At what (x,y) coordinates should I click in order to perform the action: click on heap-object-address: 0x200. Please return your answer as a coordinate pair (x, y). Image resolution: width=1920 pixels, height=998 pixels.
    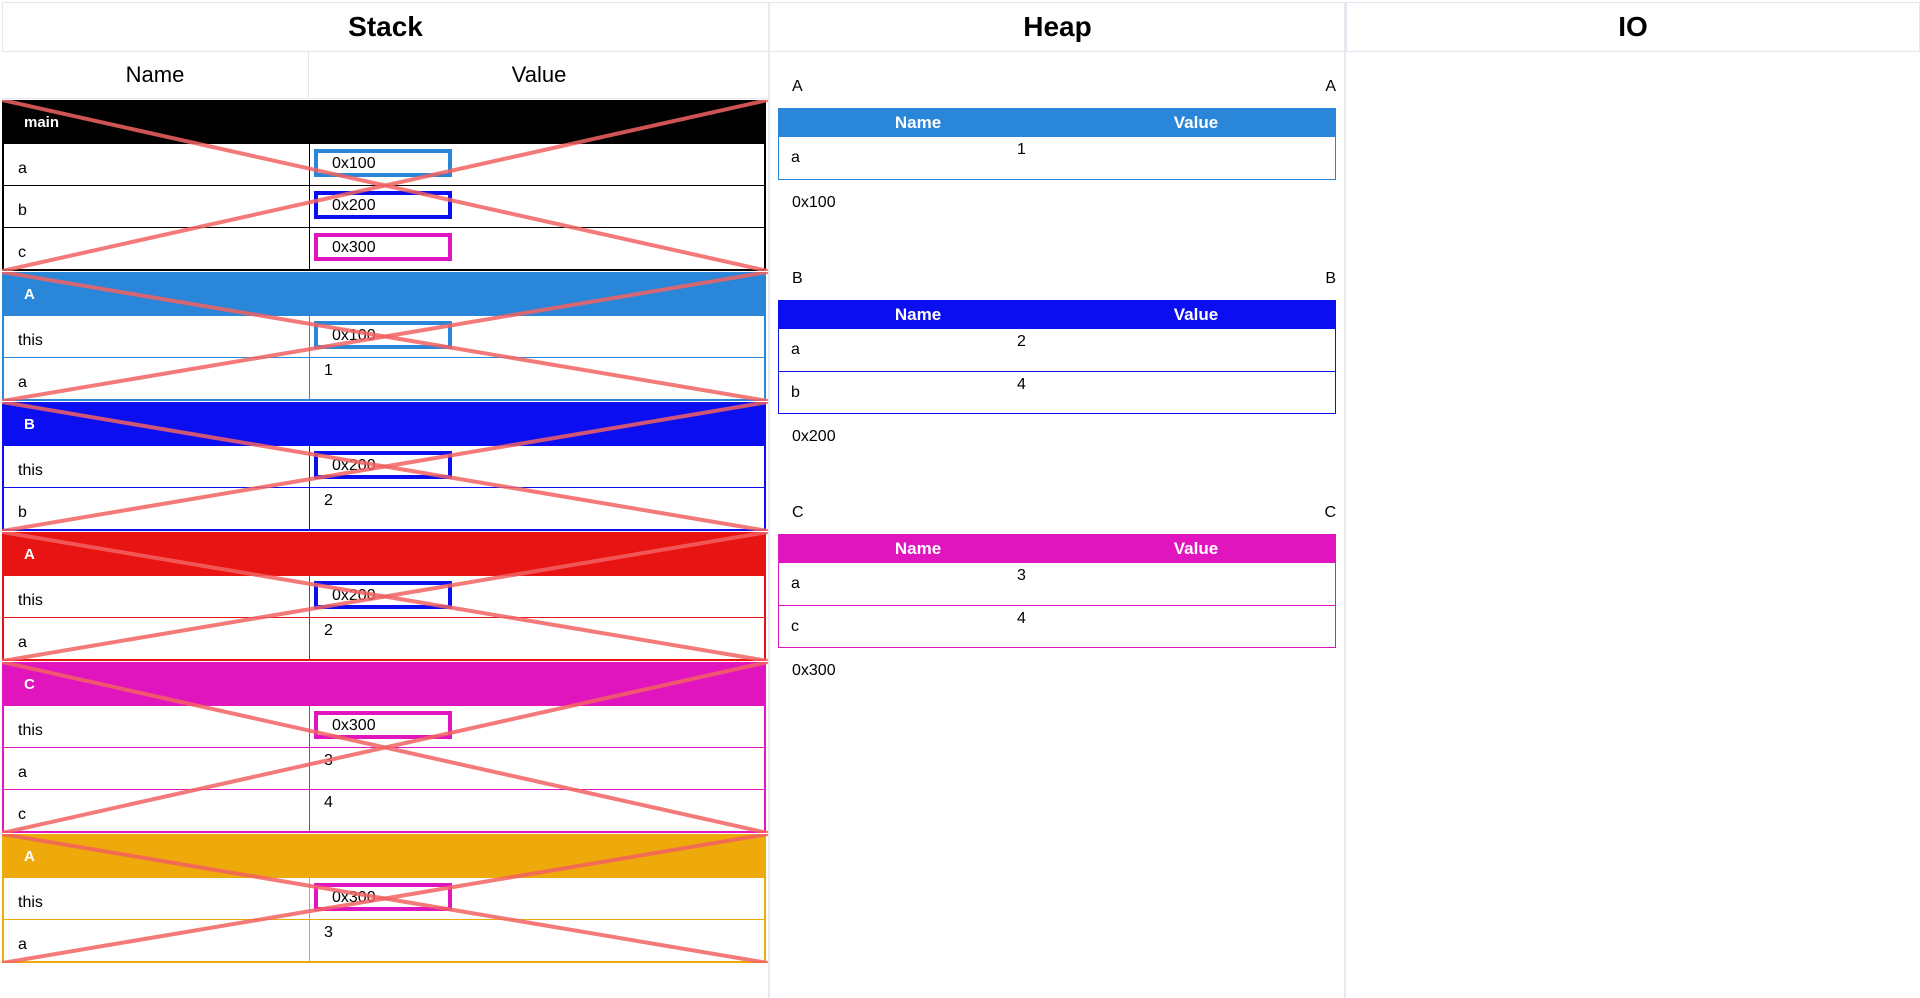
    Looking at the image, I should click on (814, 436).